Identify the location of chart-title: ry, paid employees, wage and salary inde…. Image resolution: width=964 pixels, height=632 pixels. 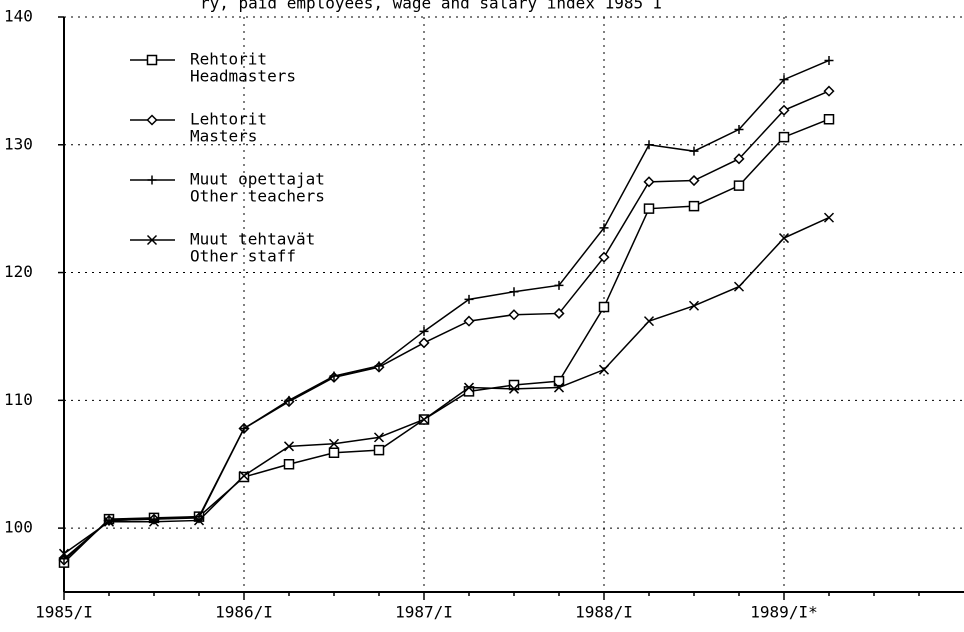
(431, 6).